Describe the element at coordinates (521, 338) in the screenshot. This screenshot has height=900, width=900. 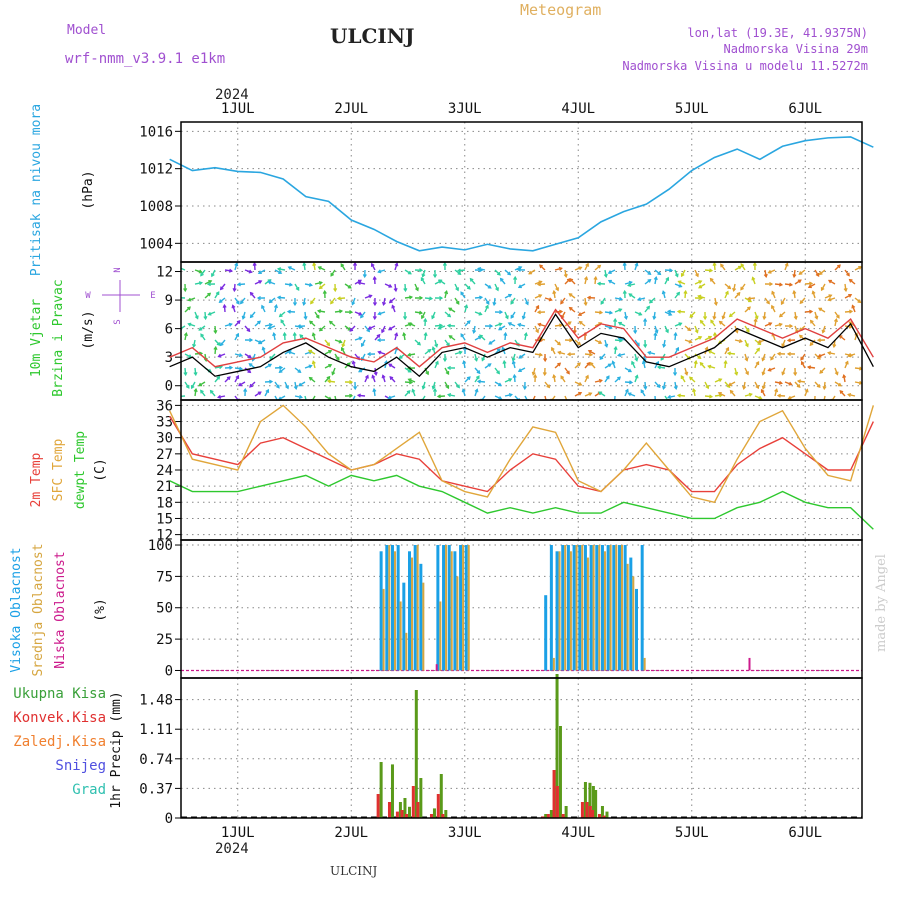
I see `wind-gust-line` at that location.